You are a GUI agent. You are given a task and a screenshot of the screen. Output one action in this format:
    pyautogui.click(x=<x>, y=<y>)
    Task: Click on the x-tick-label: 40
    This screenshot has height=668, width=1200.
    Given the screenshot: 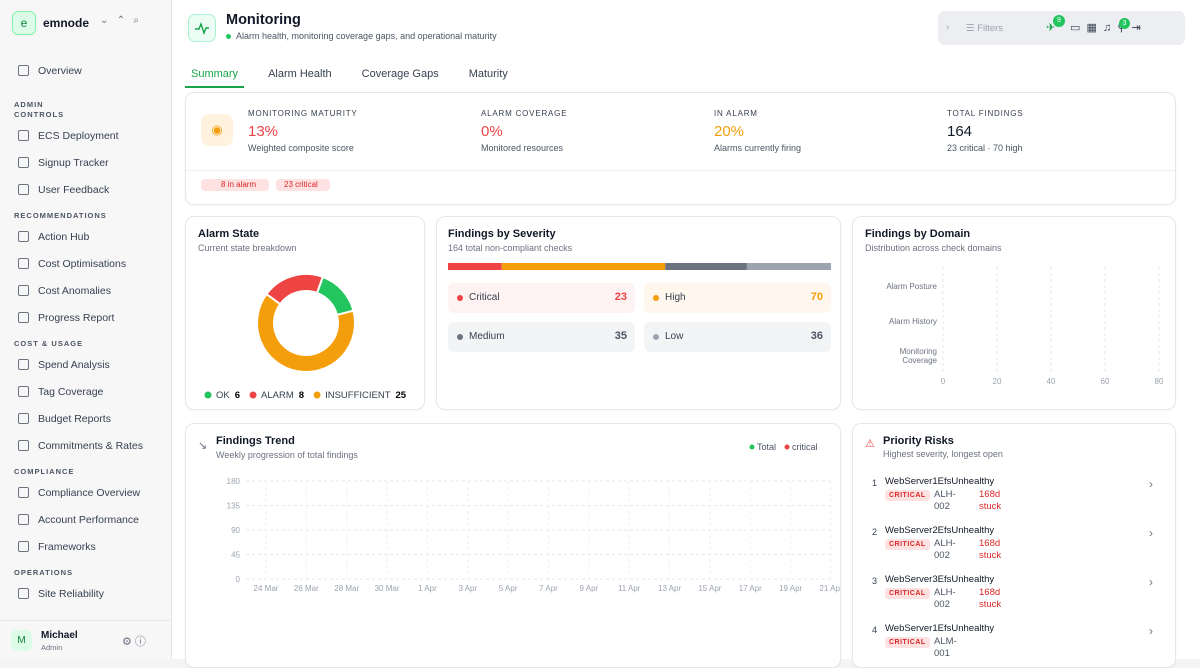 What is the action you would take?
    pyautogui.click(x=1051, y=381)
    